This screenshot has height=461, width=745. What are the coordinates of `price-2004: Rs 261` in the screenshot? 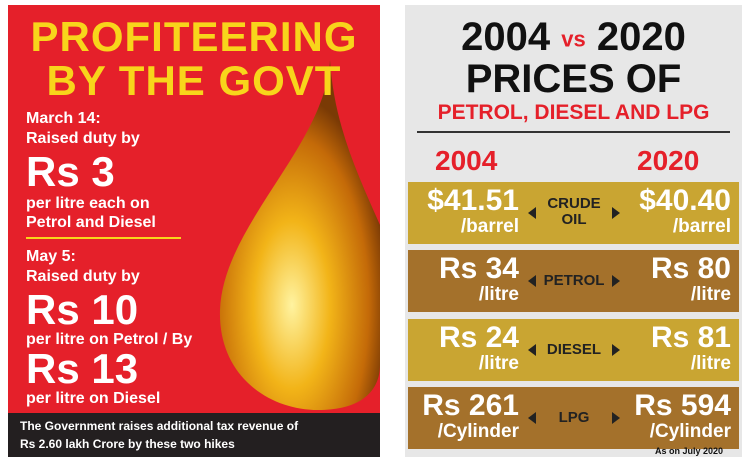 It's located at (470, 405).